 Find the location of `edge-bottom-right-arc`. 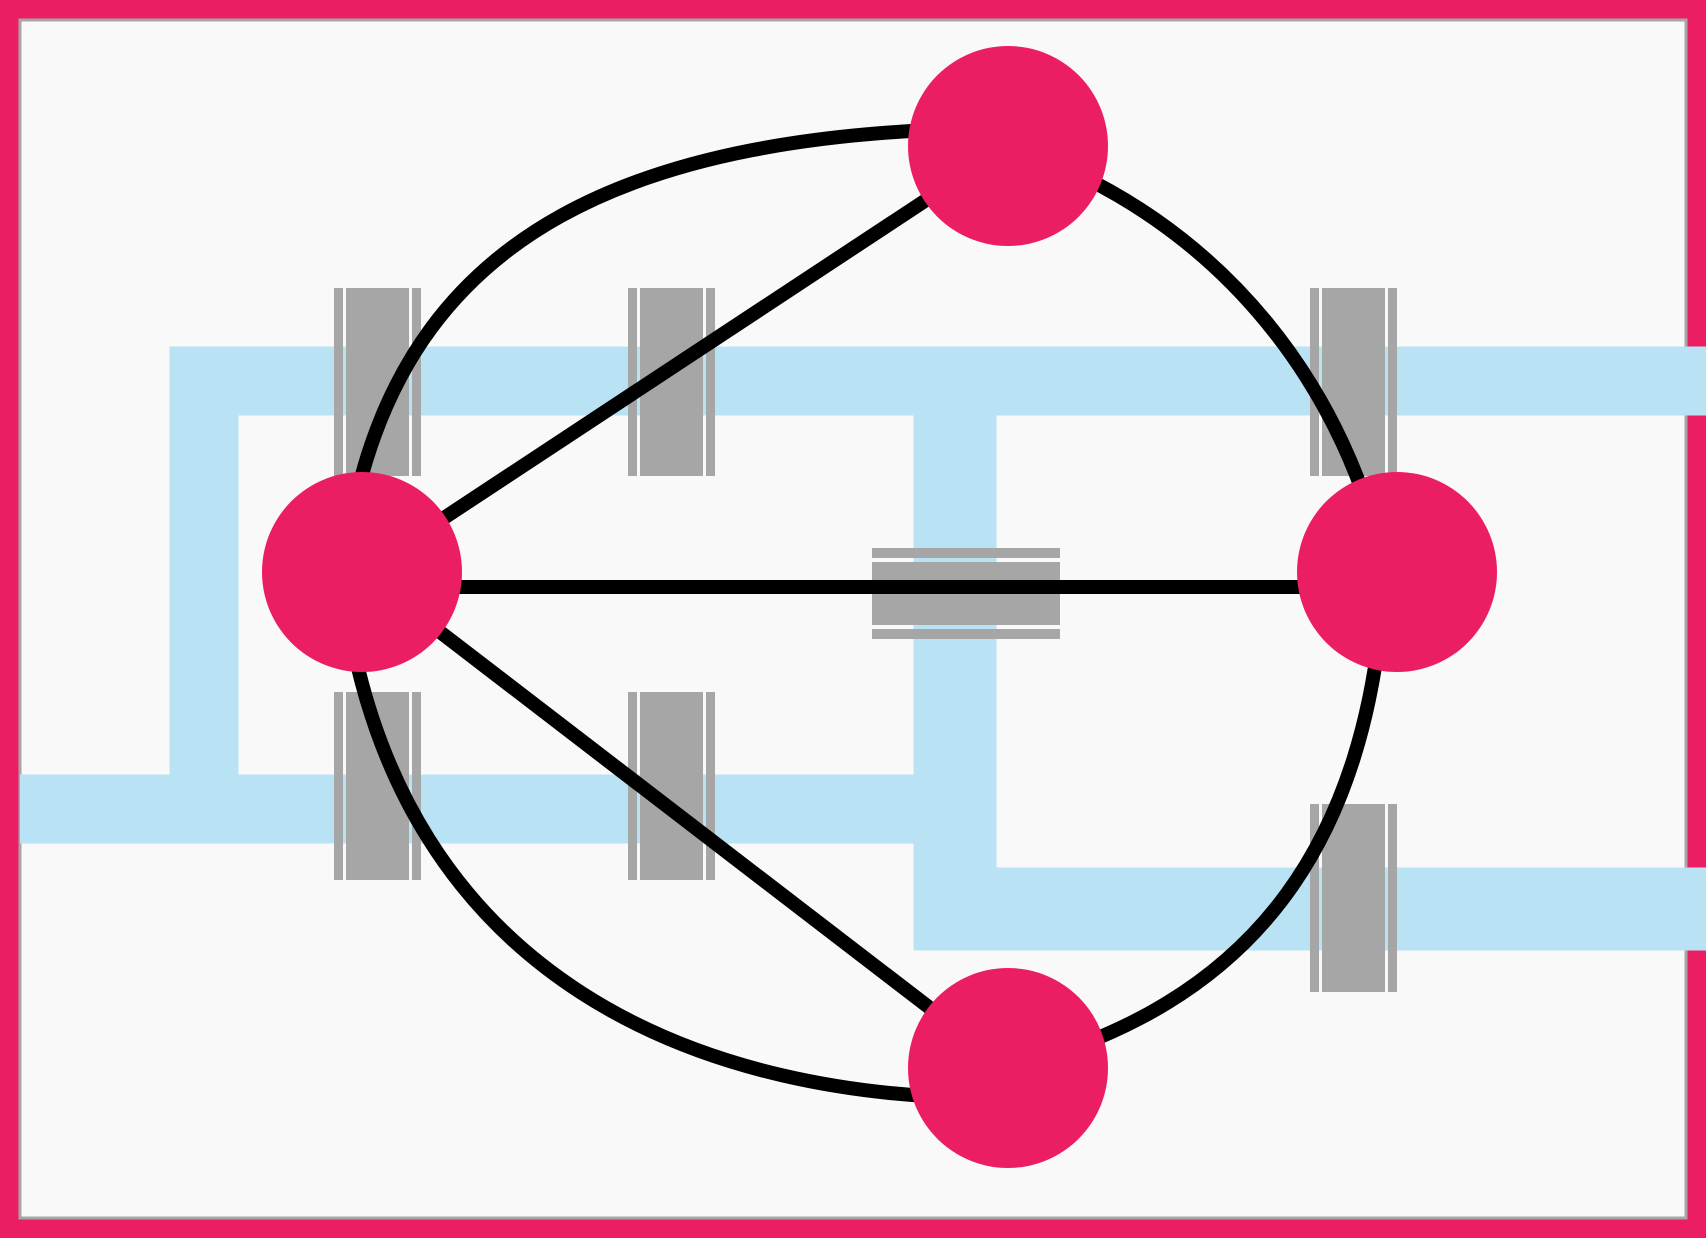

edge-bottom-right-arc is located at coordinates (1196, 820).